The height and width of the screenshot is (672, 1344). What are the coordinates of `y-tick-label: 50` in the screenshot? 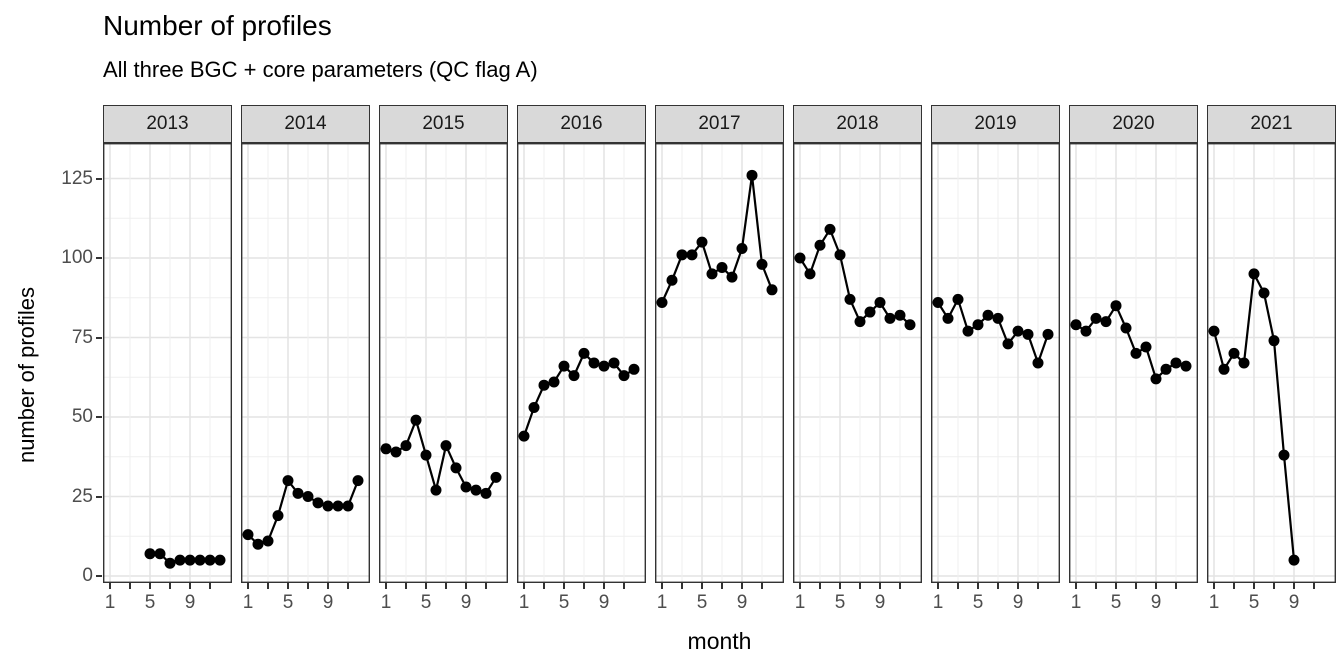 It's located at (82, 416).